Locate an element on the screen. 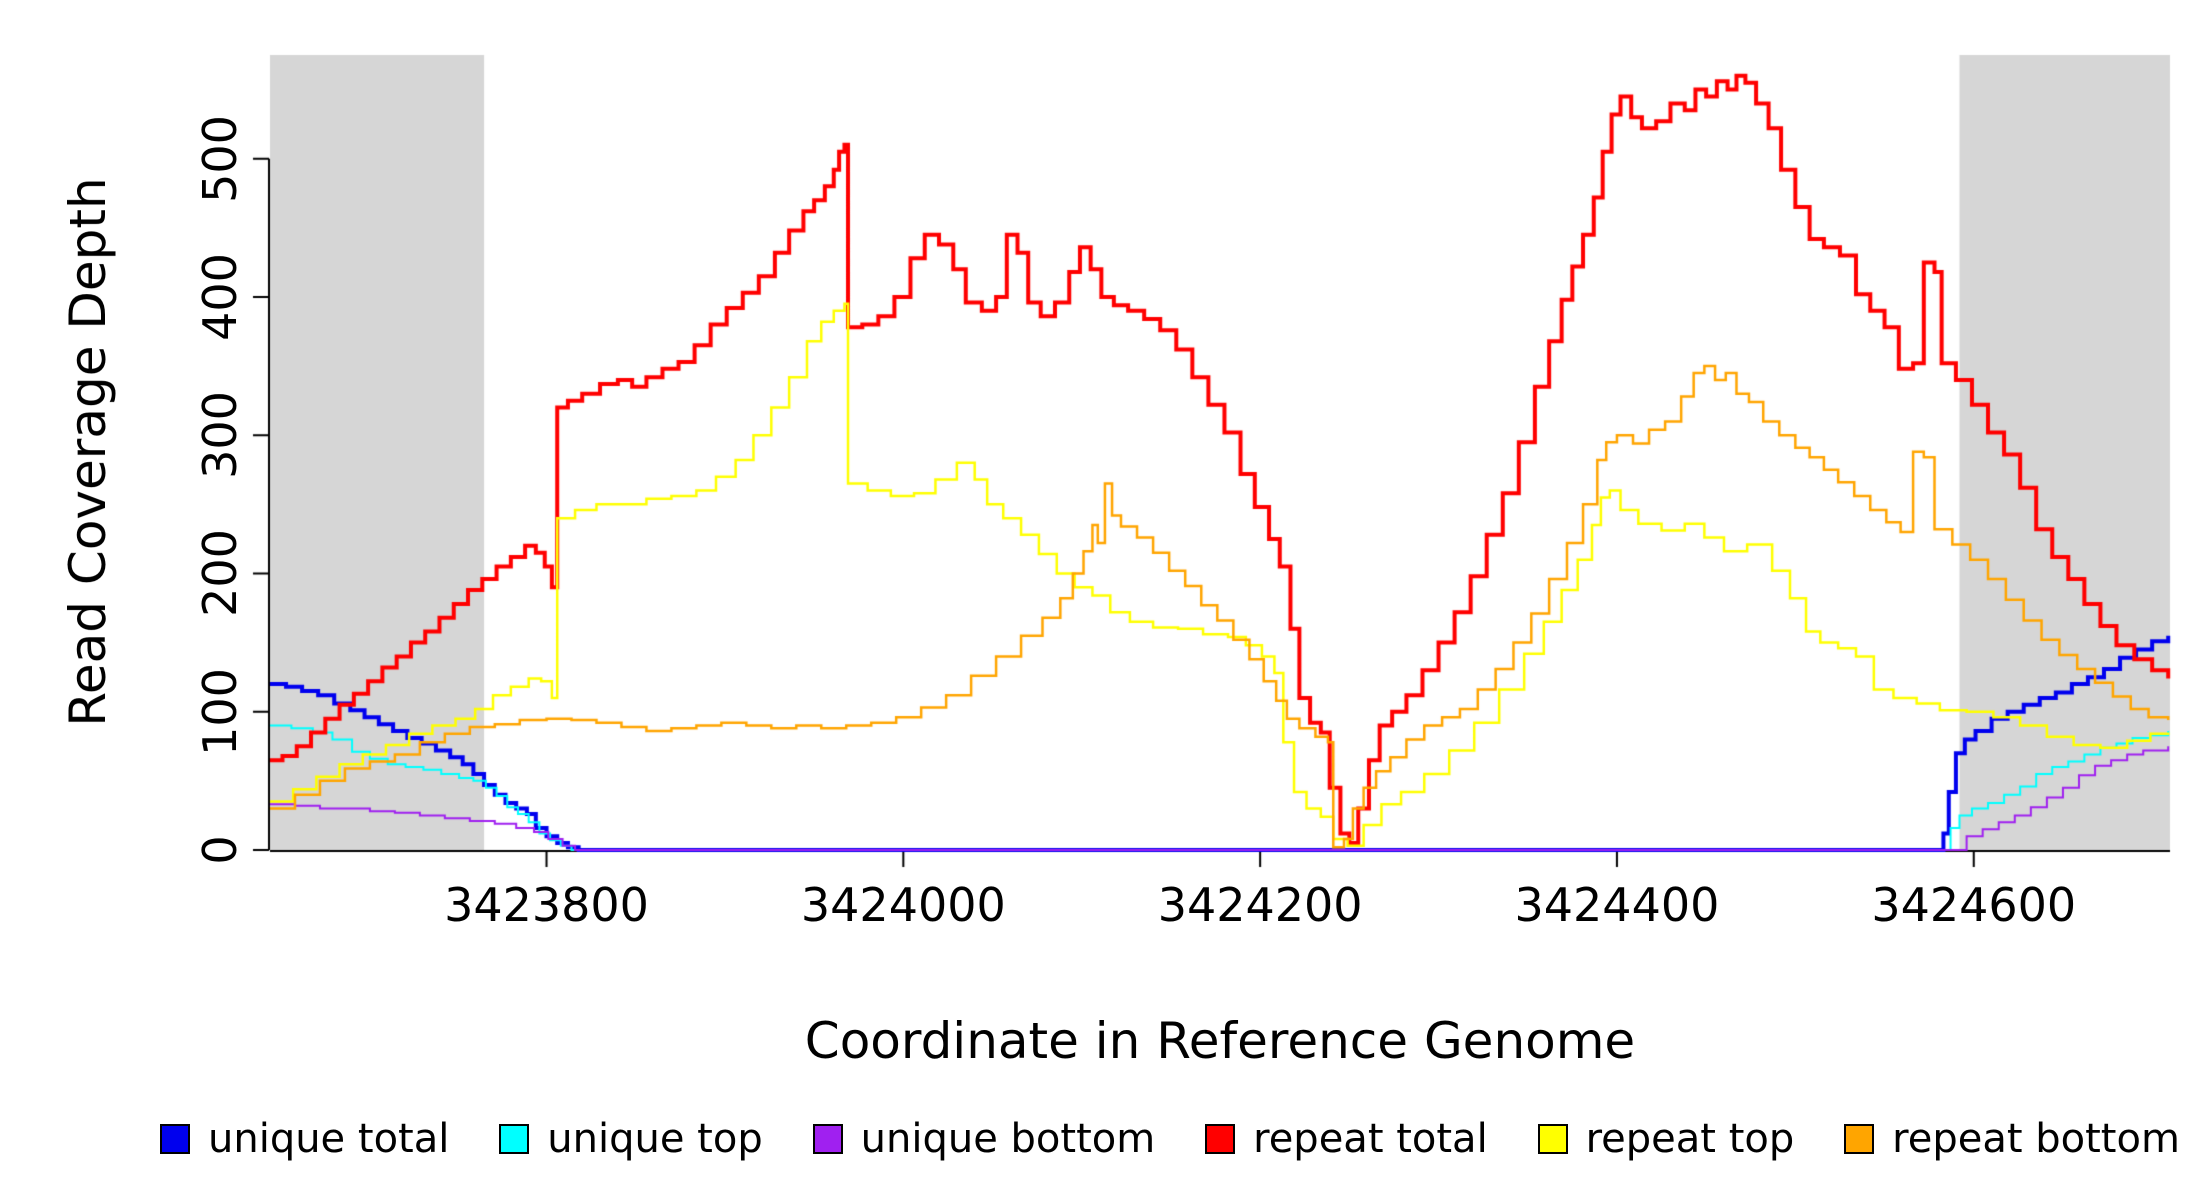  legend-item-repeat-total: repeat total is located at coordinates (1346, 1139).